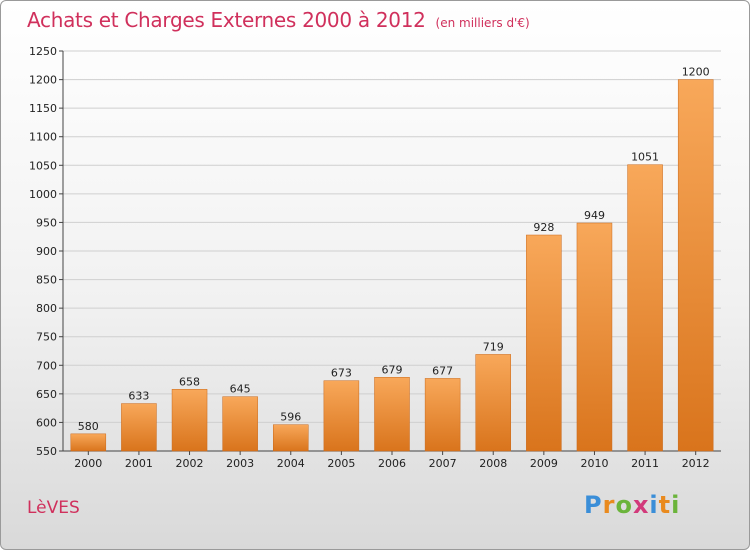 This screenshot has height=550, width=750. Describe the element at coordinates (139, 463) in the screenshot. I see `x-tick-label-2001: 2001` at that location.